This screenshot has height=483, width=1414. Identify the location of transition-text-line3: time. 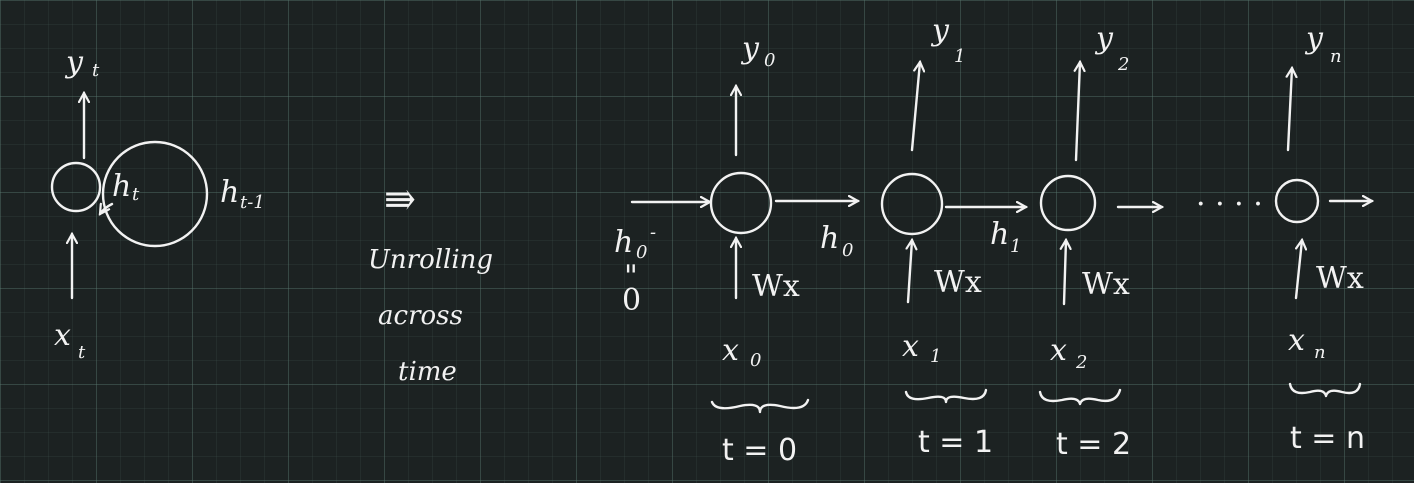
(427, 372).